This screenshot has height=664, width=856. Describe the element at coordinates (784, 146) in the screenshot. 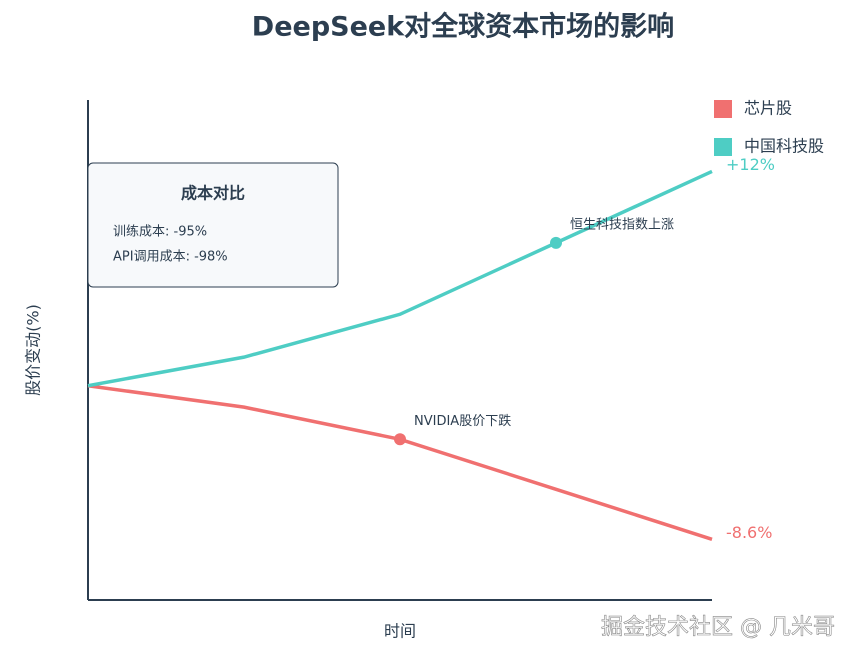

I see `legend-label: 中国科技股` at that location.